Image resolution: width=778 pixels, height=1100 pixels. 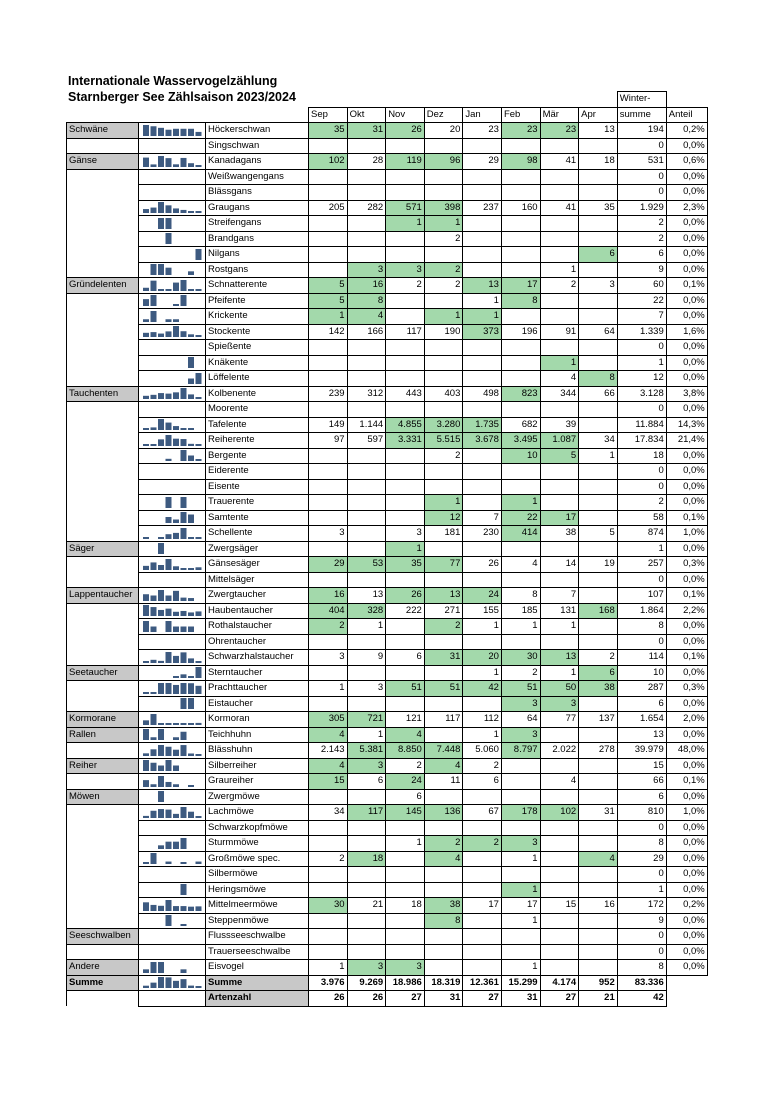 What do you see at coordinates (482, 440) in the screenshot?
I see `count-cell: 3.678` at bounding box center [482, 440].